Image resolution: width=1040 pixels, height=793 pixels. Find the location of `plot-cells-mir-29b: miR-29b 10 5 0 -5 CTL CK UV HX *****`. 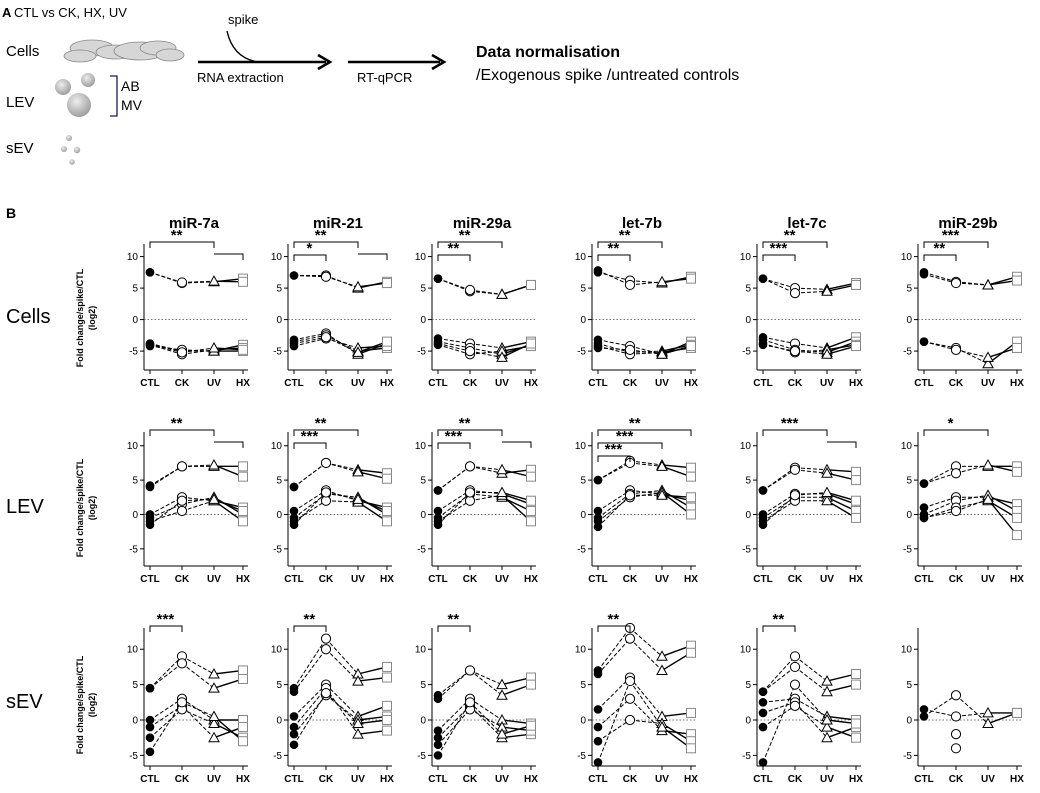

plot-cells-mir-29b: miR-29b 10 5 0 -5 CTL CK UV HX ***** is located at coordinates (962, 302).